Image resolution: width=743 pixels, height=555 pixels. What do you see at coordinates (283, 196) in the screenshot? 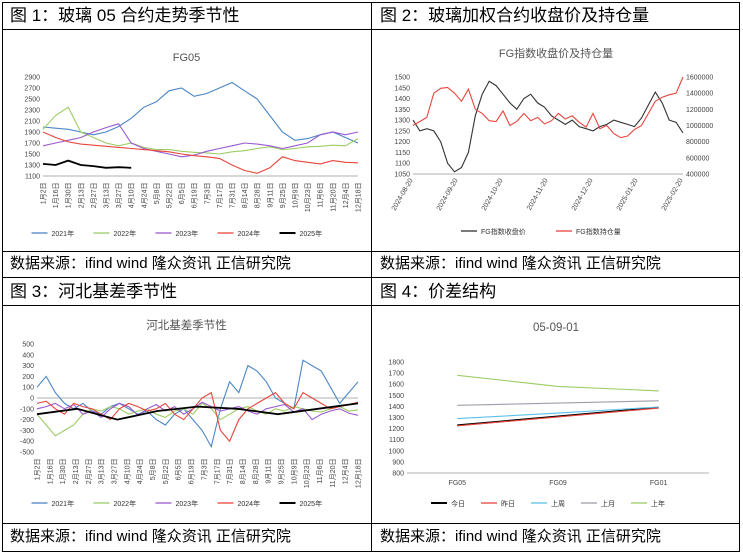
I see `x-tick-label: 9月25日` at bounding box center [283, 196].